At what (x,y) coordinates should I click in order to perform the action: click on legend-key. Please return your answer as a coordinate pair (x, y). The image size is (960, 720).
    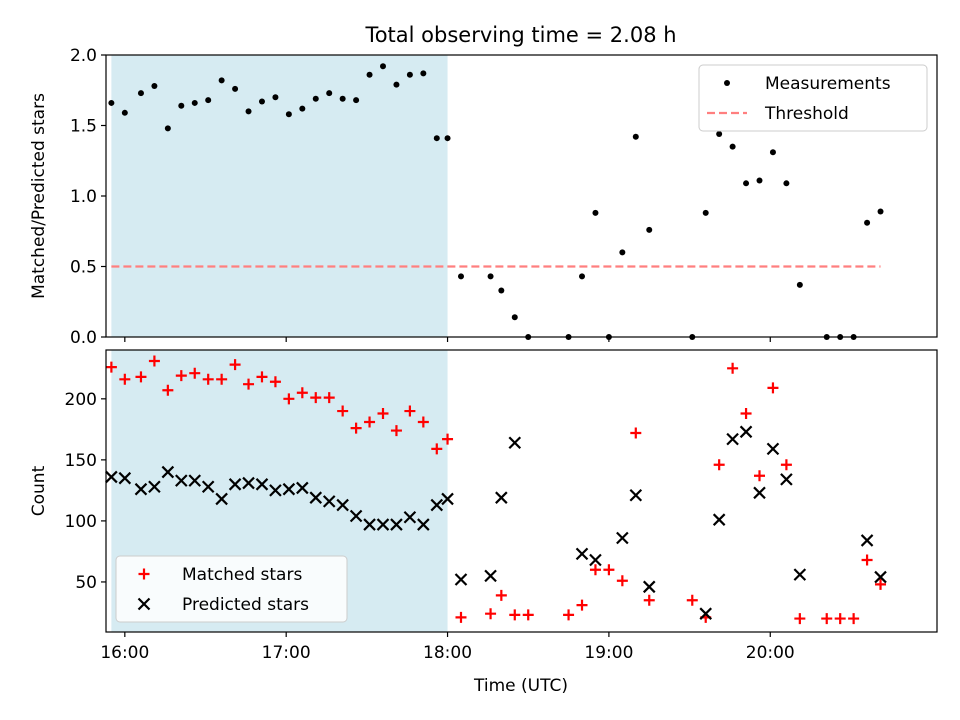
    Looking at the image, I should click on (144, 604).